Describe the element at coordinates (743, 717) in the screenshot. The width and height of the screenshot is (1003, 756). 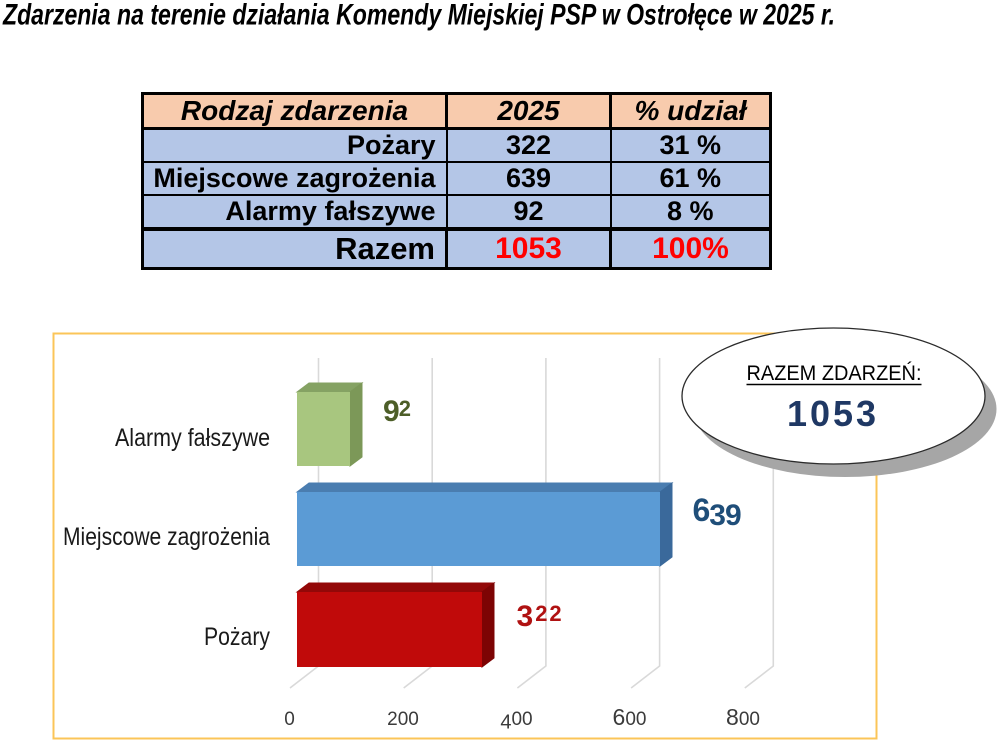
I see `svg-text: 800` at that location.